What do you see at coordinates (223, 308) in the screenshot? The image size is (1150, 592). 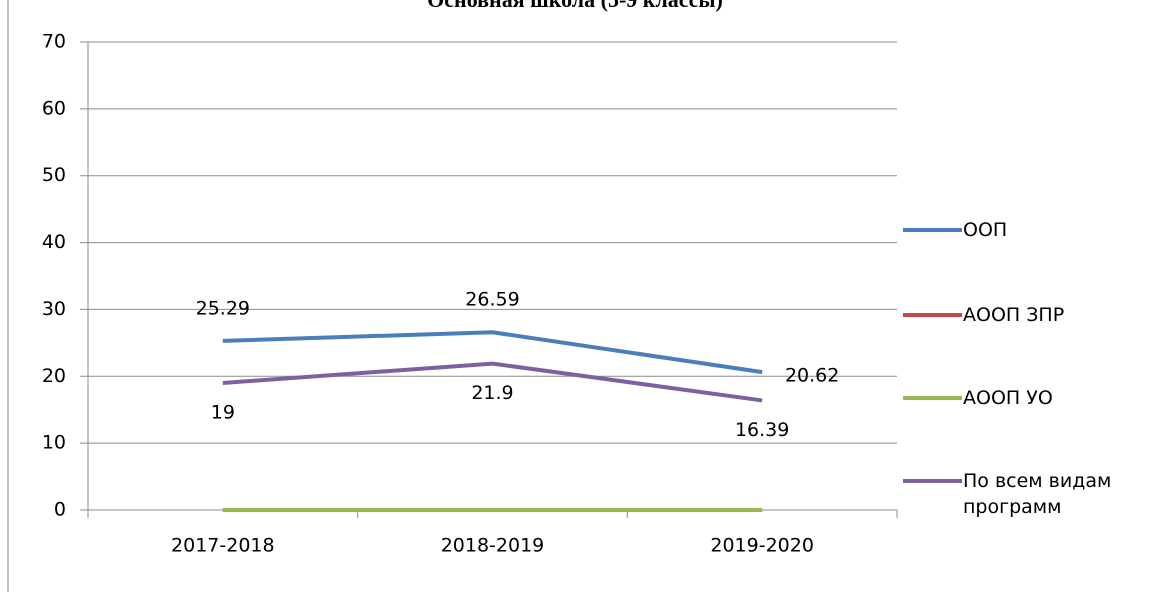 I see `data-label: 25.29` at bounding box center [223, 308].